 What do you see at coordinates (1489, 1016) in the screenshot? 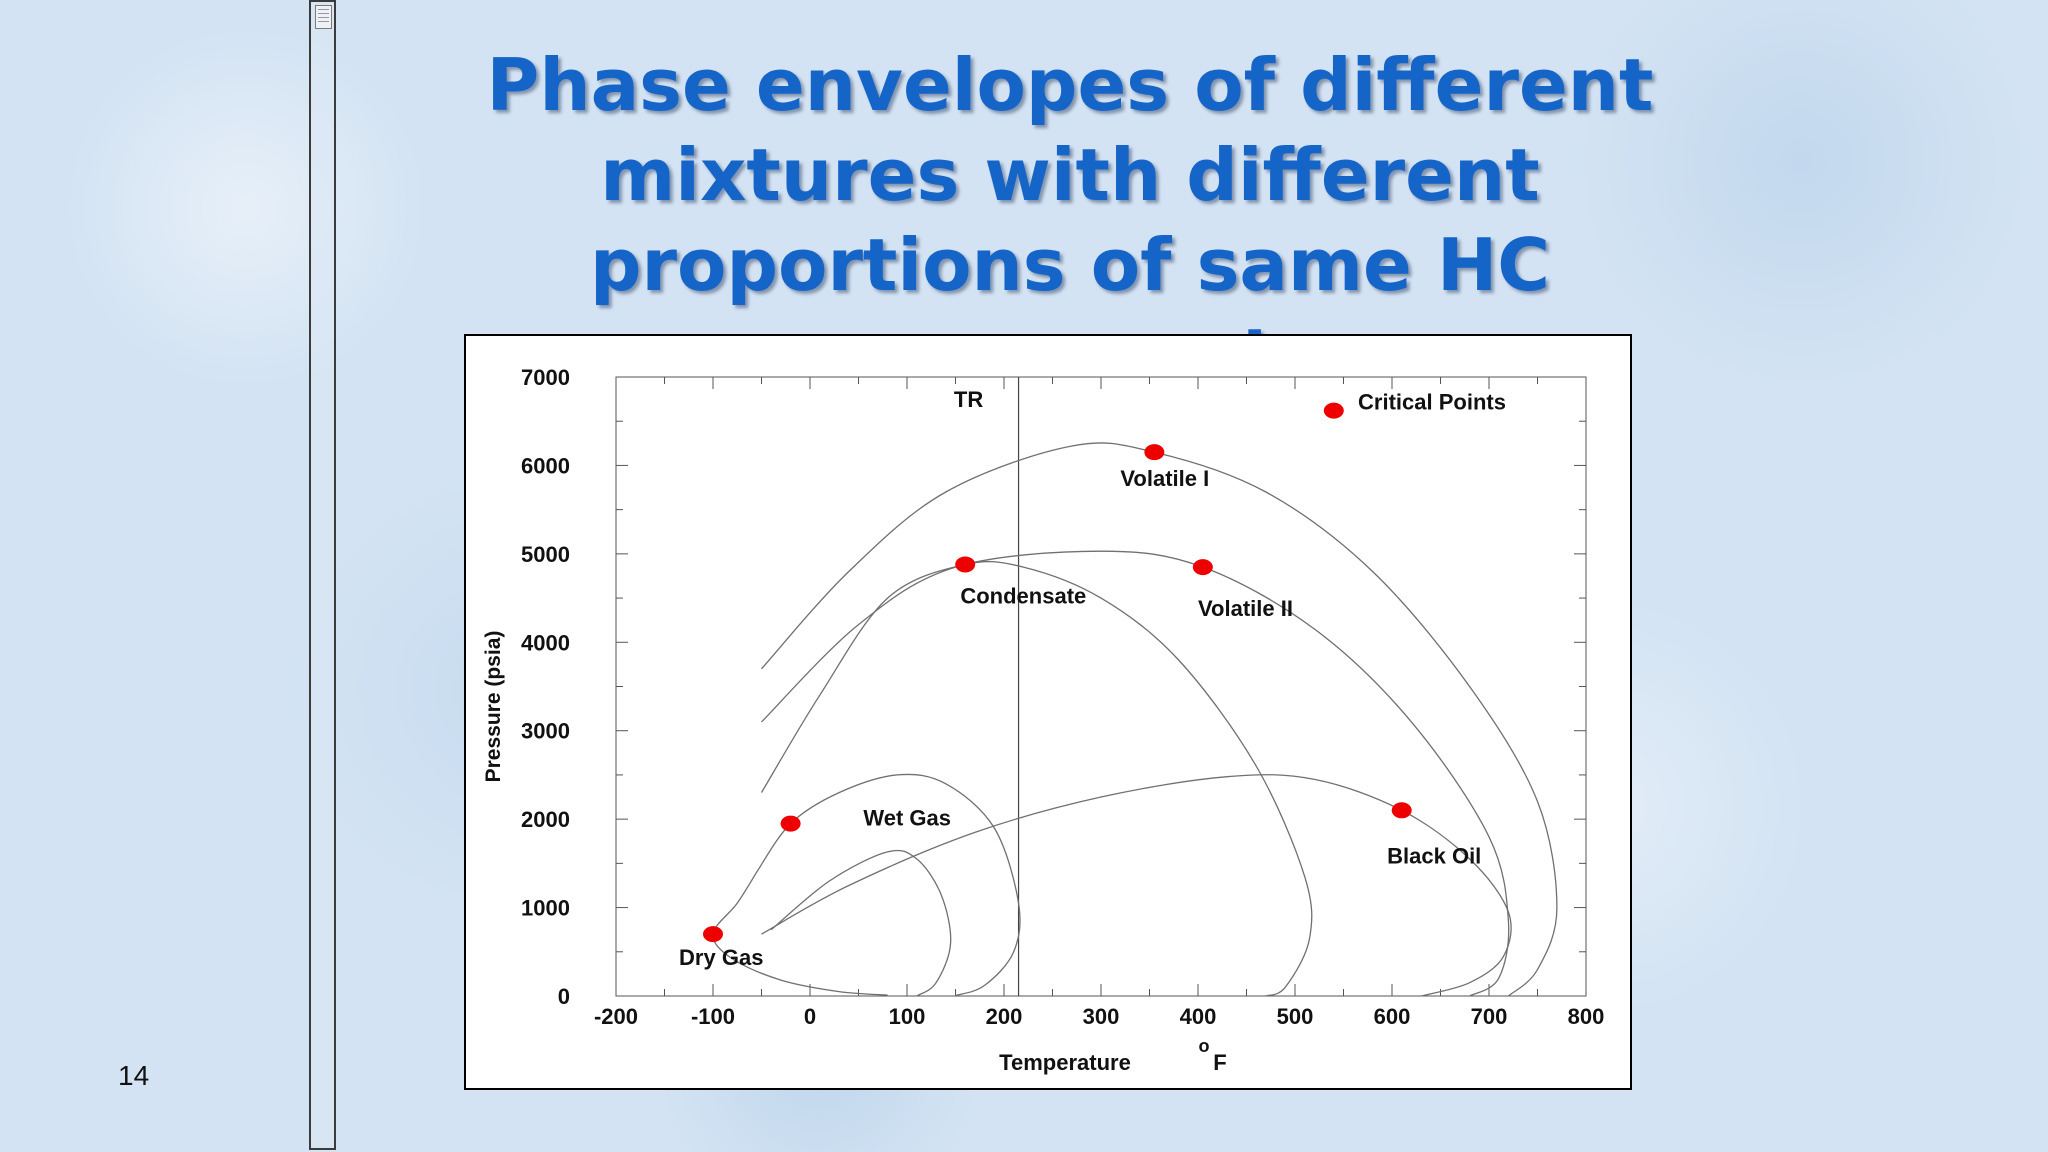
I see `x-tick-label: 700` at bounding box center [1489, 1016].